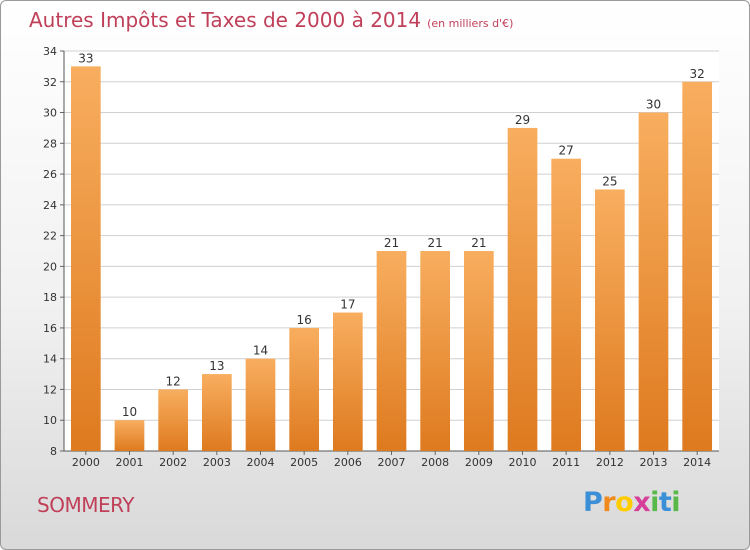  Describe the element at coordinates (260, 351) in the screenshot. I see `bar-value-label: 14` at that location.